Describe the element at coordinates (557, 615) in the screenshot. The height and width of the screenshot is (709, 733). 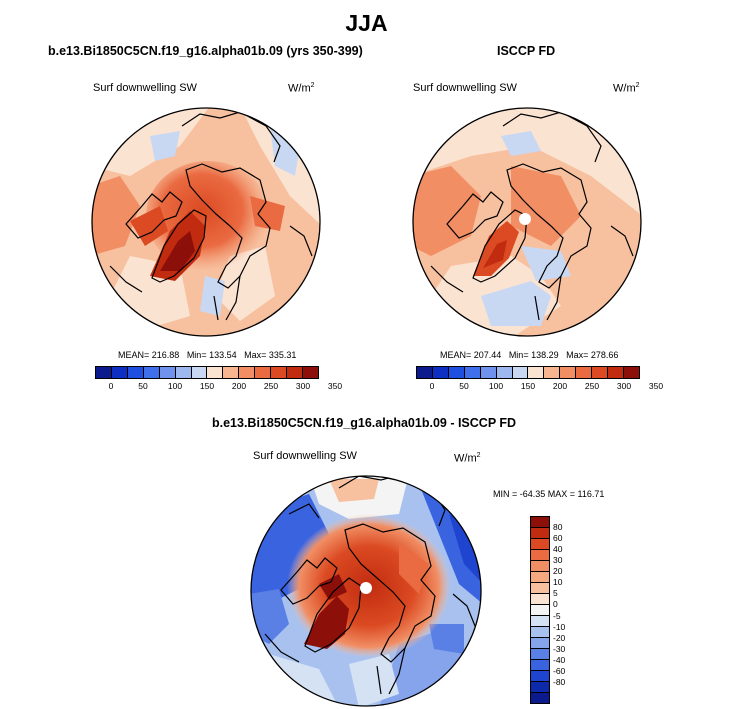
I see `panel-3-colorbar-tick-label: -5` at that location.